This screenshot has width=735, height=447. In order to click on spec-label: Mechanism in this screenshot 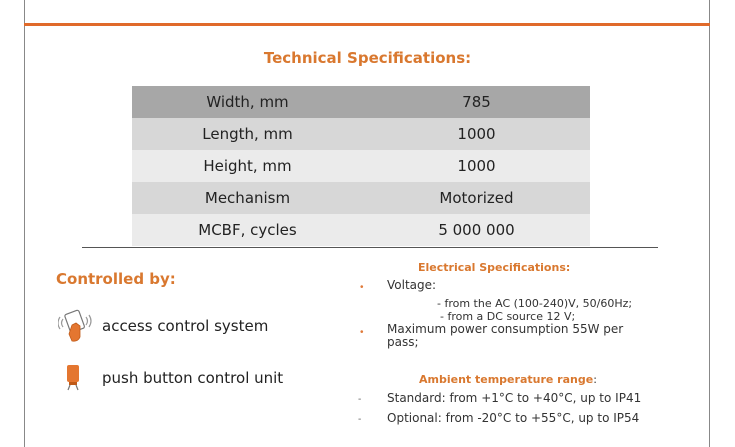, I will do `click(247, 198)`.